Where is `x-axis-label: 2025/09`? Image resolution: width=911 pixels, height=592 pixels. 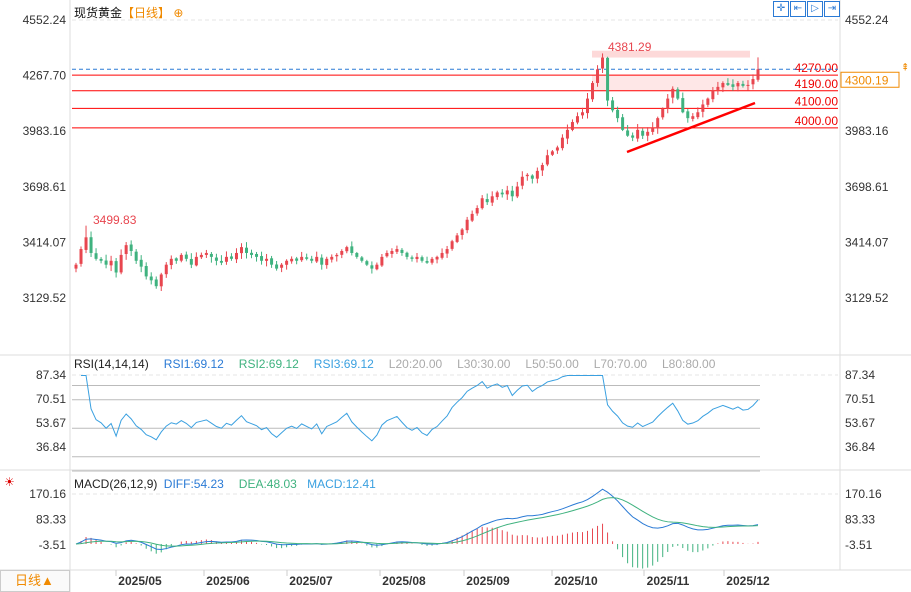 x-axis-label: 2025/09 is located at coordinates (488, 581).